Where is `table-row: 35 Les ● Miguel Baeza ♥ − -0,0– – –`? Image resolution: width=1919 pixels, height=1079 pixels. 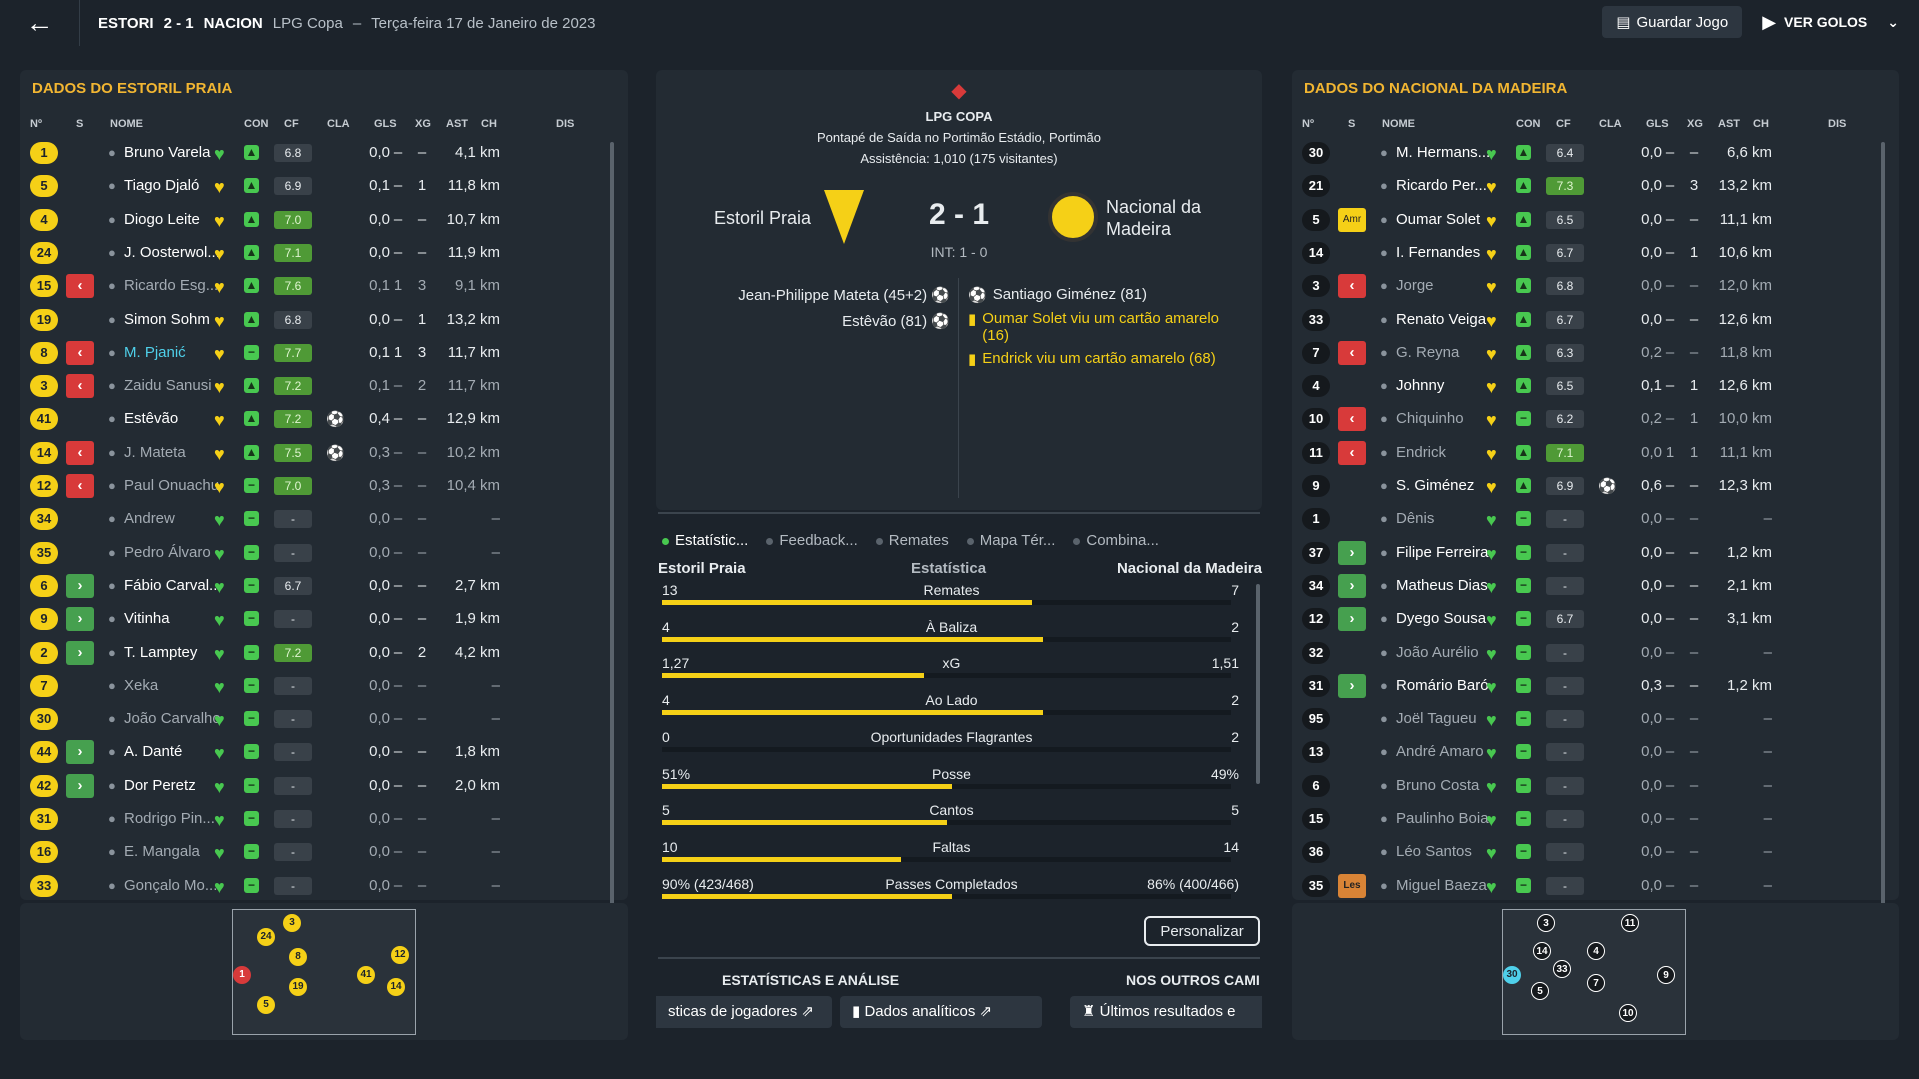
table-row: 35 Les ● Miguel Baeza ♥ − -0,0– – – is located at coordinates (1595, 886).